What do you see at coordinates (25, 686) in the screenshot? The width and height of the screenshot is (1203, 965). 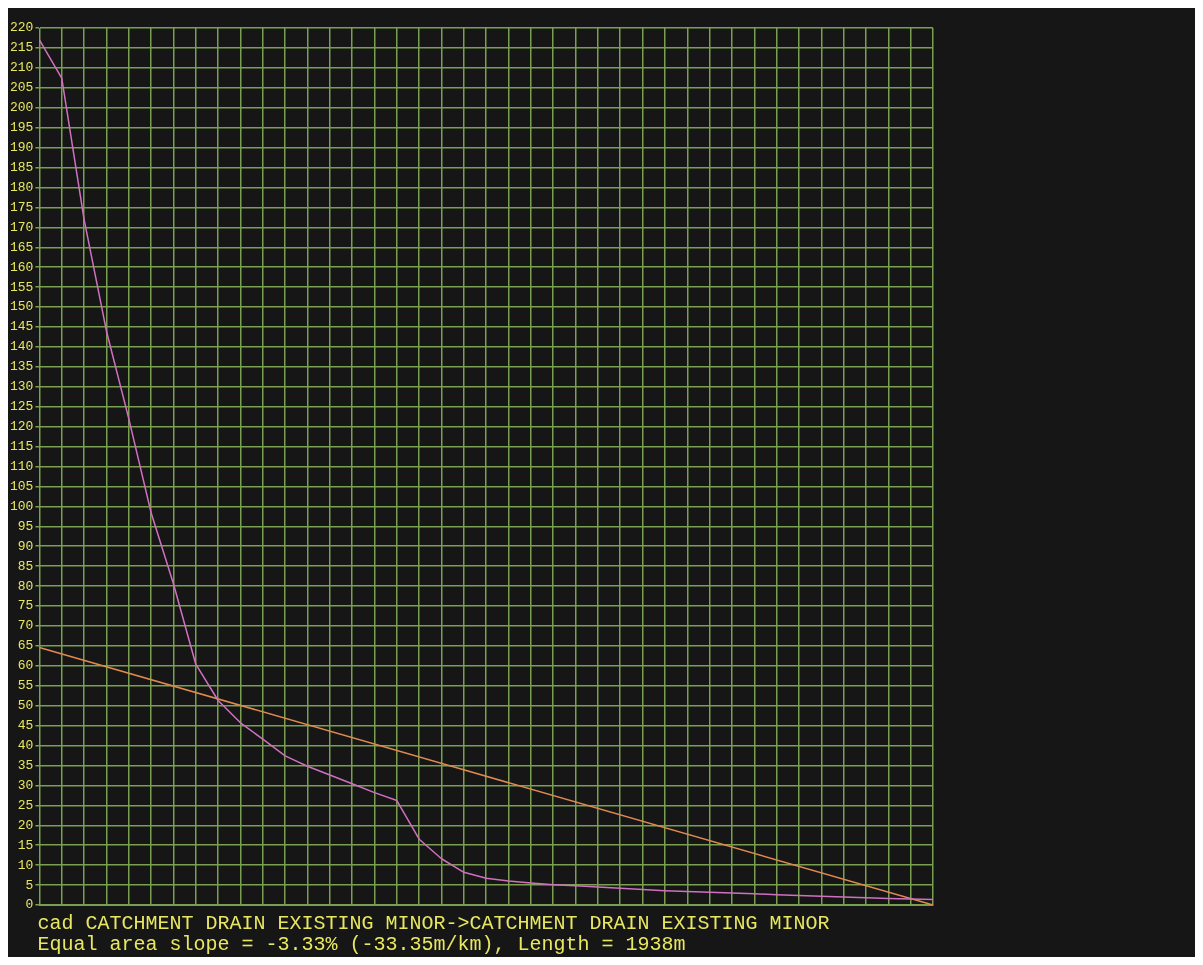 I see `y-tick-label: 55` at bounding box center [25, 686].